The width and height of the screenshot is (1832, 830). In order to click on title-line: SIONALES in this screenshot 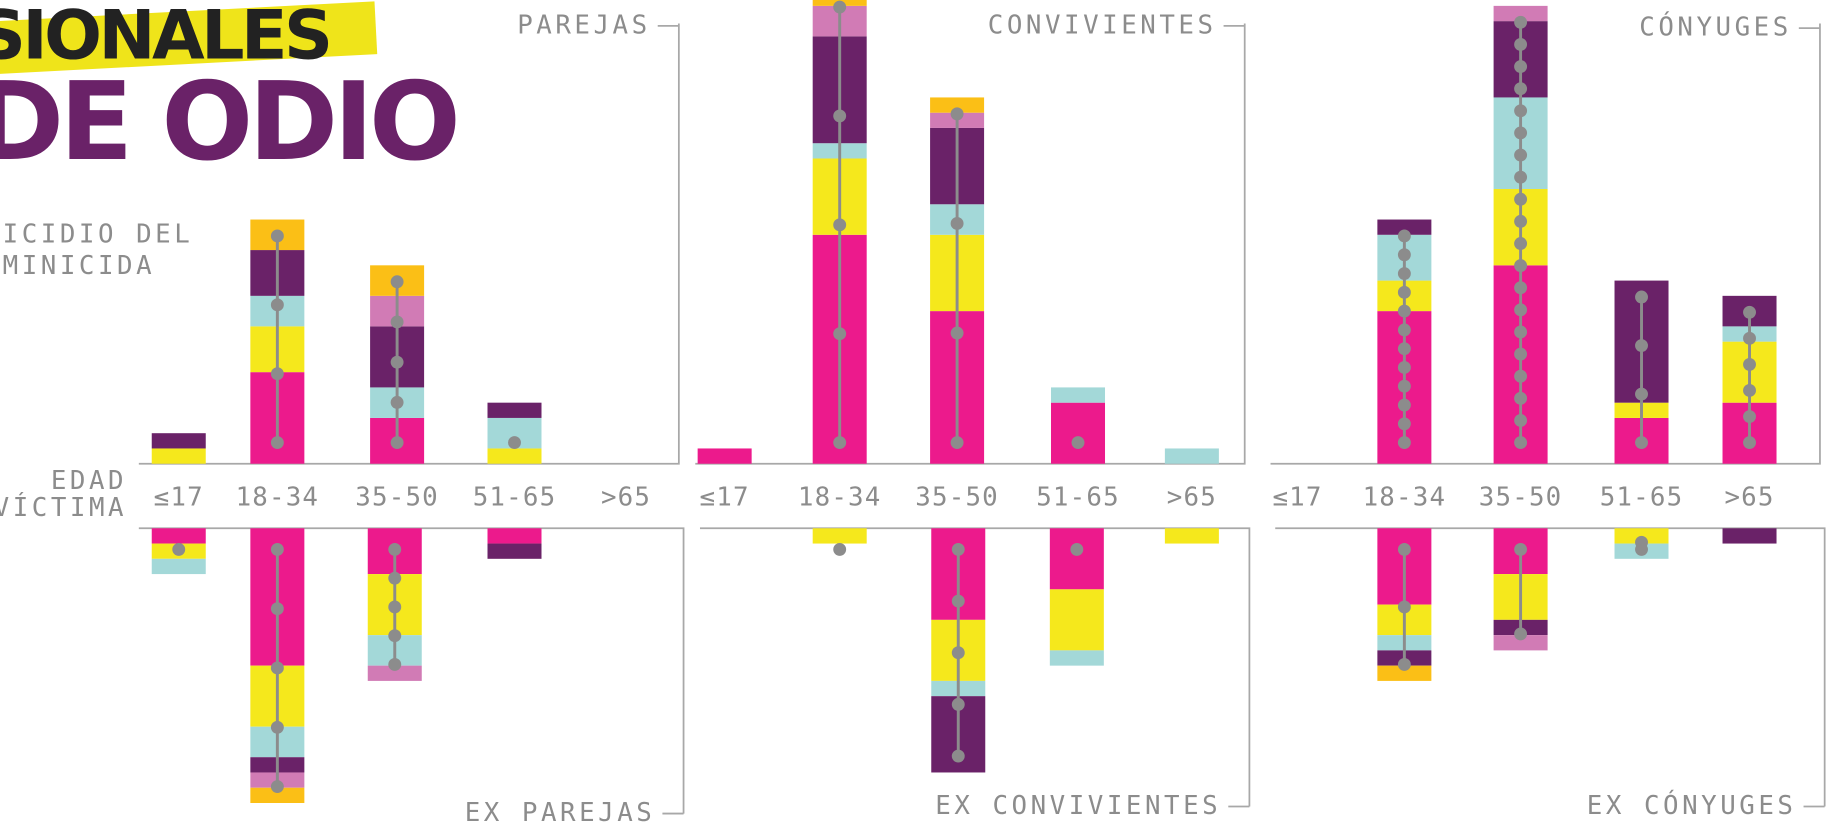, I will do `click(164, 37)`.